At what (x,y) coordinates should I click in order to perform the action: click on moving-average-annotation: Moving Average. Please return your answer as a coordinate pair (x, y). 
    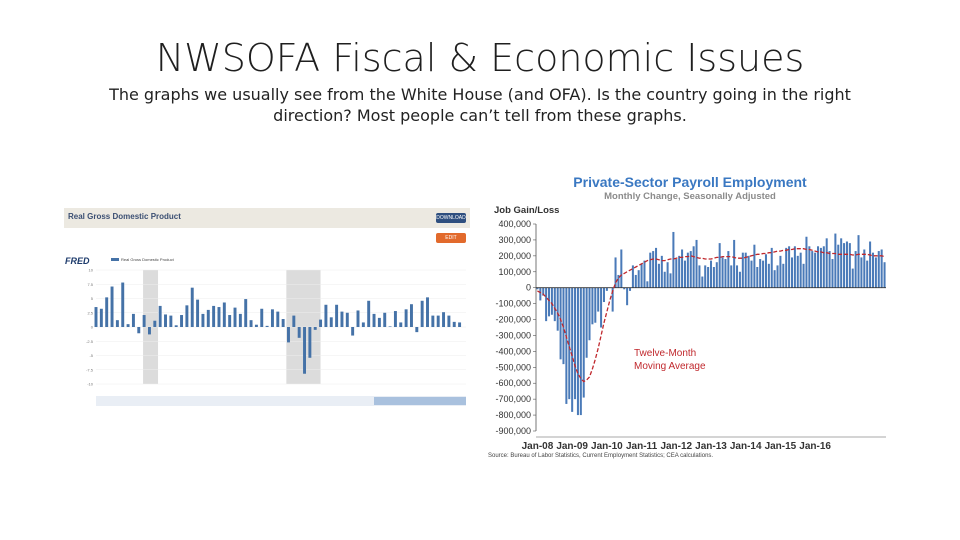
    Looking at the image, I should click on (670, 366).